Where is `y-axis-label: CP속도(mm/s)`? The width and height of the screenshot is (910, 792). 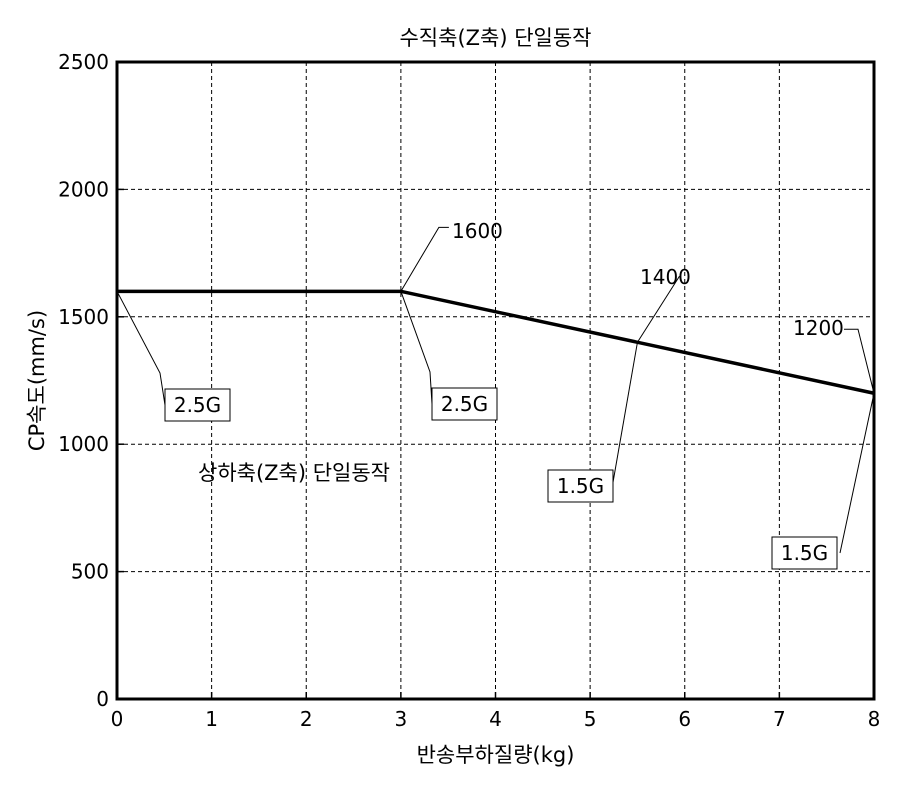 y-axis-label: CP속도(mm/s) is located at coordinates (37, 380).